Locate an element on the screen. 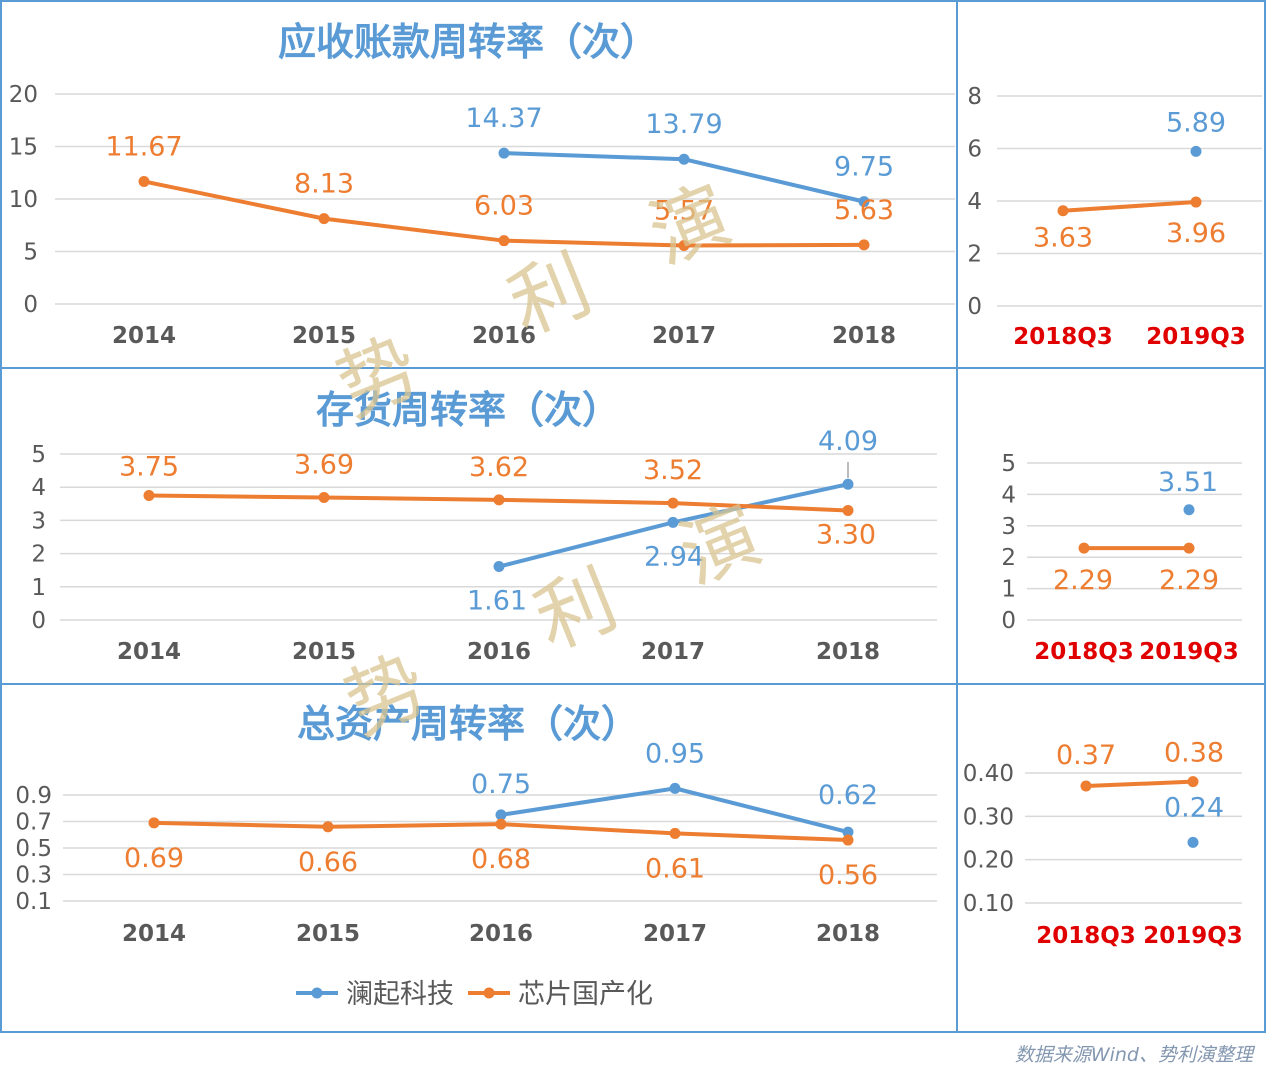 The height and width of the screenshot is (1075, 1267). data-label: 4.09 is located at coordinates (848, 441).